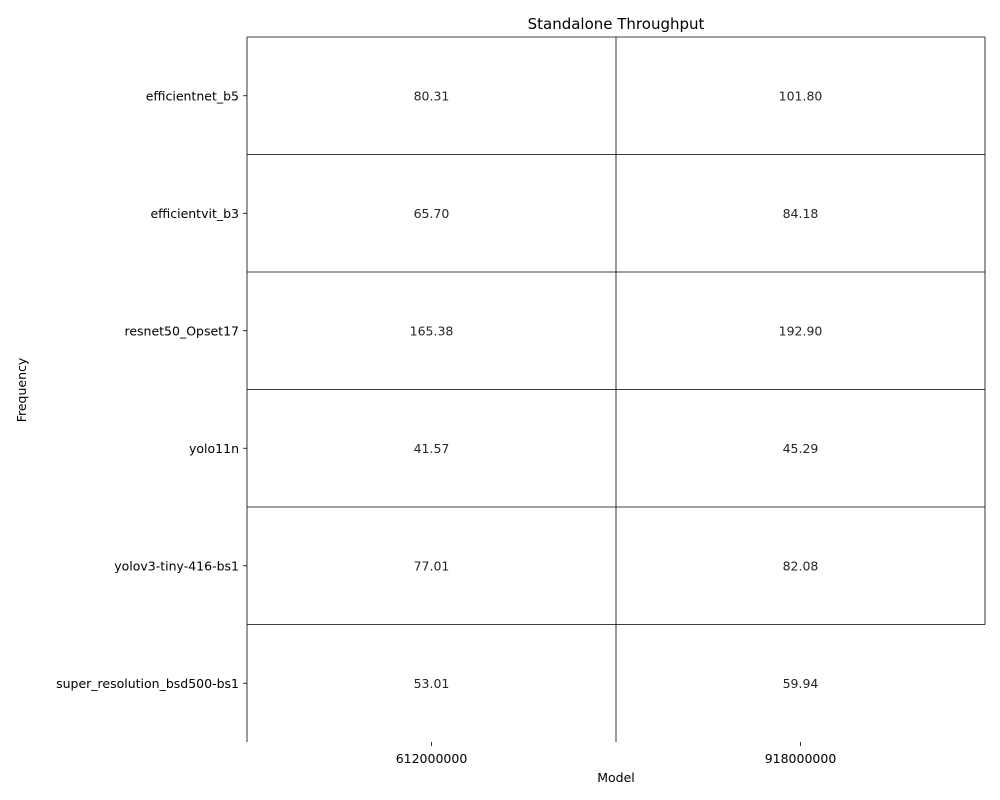 The width and height of the screenshot is (1000, 800). What do you see at coordinates (801, 448) in the screenshot?
I see `cell-value: 45.29` at bounding box center [801, 448].